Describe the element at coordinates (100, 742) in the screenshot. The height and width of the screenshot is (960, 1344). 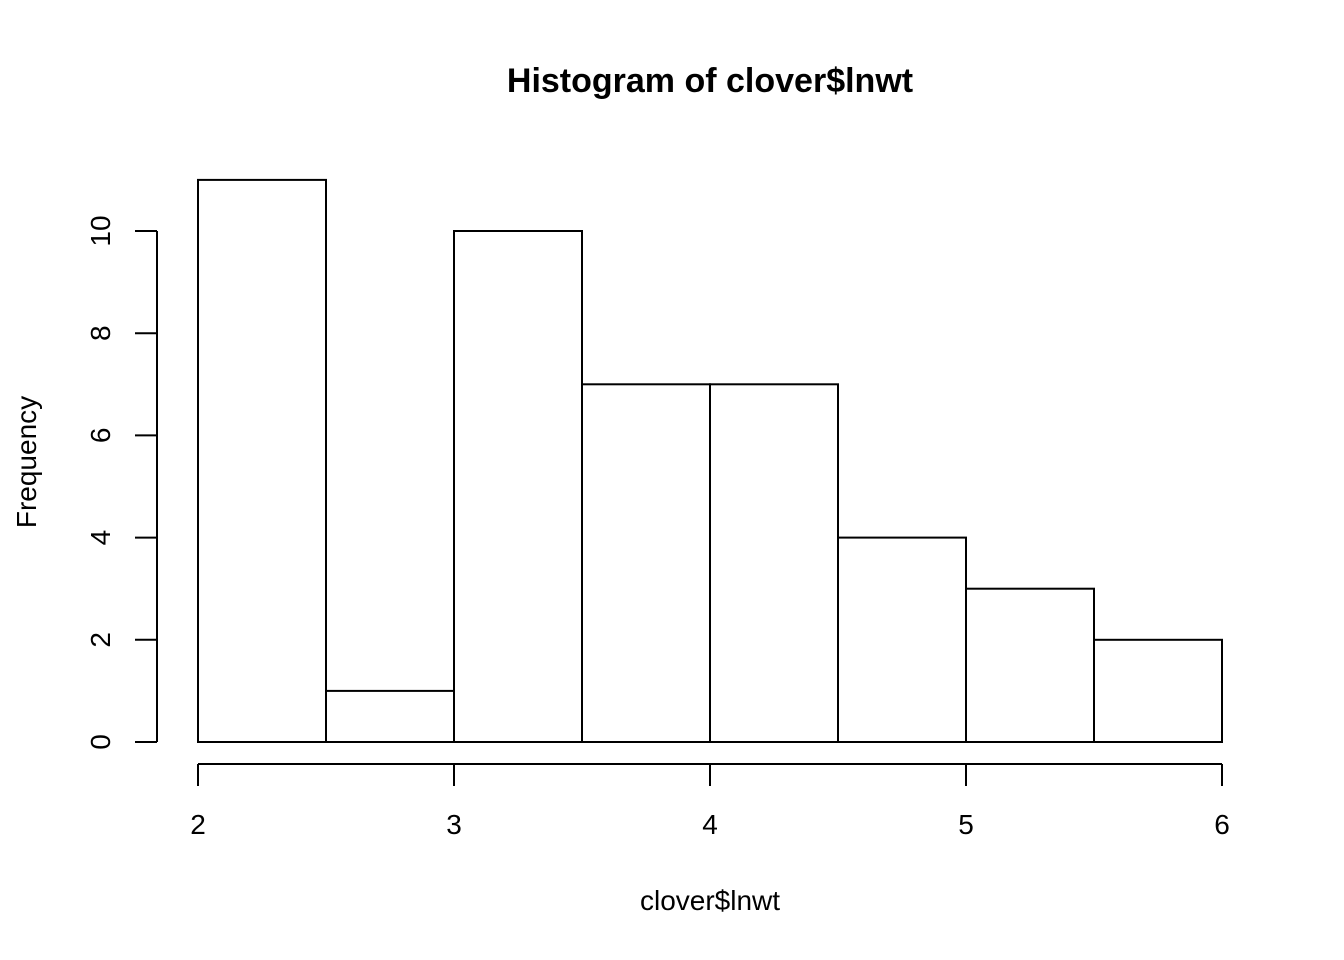
I see `y-tick-label: 0` at that location.